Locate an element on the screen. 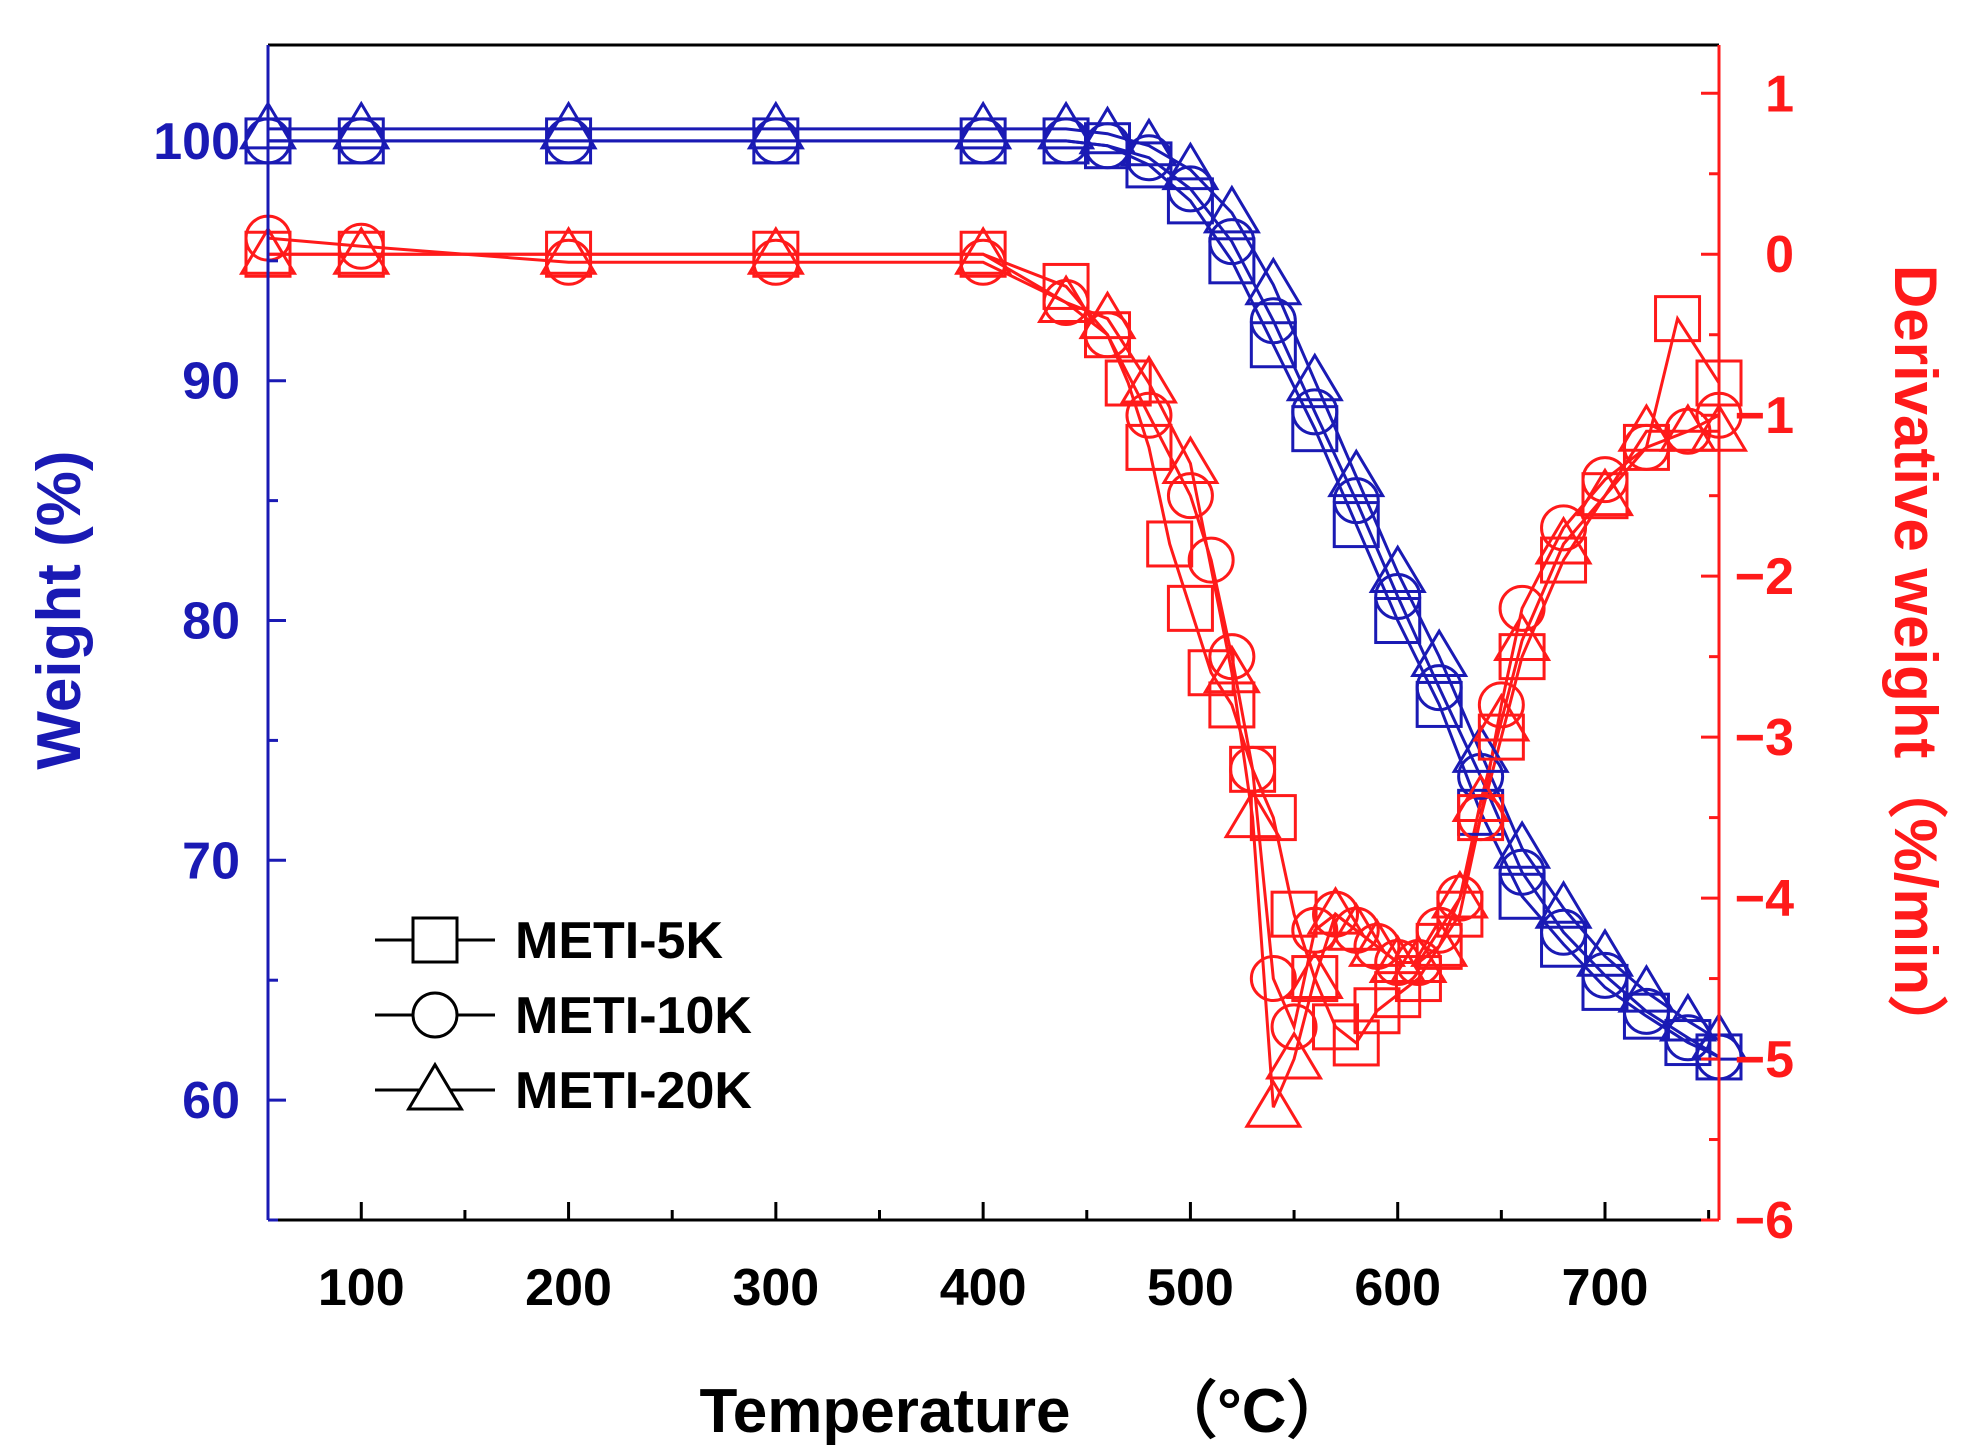 Image resolution: width=1967 pixels, height=1451 pixels. legend-entry-meti-10k: METI-10K is located at coordinates (563, 1016).